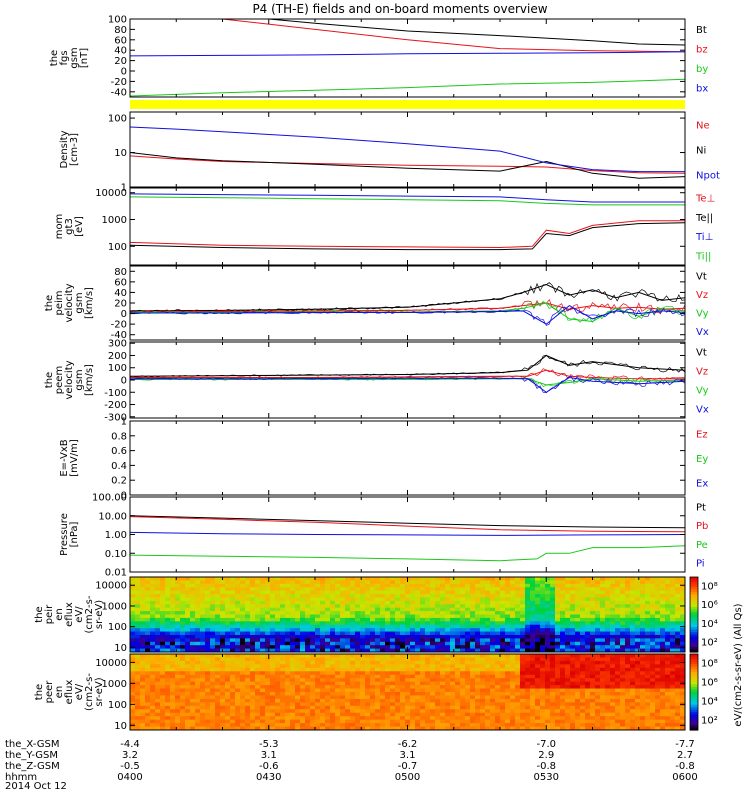 The width and height of the screenshot is (750, 800). I want to click on time-axis-value: 0600, so click(684, 777).